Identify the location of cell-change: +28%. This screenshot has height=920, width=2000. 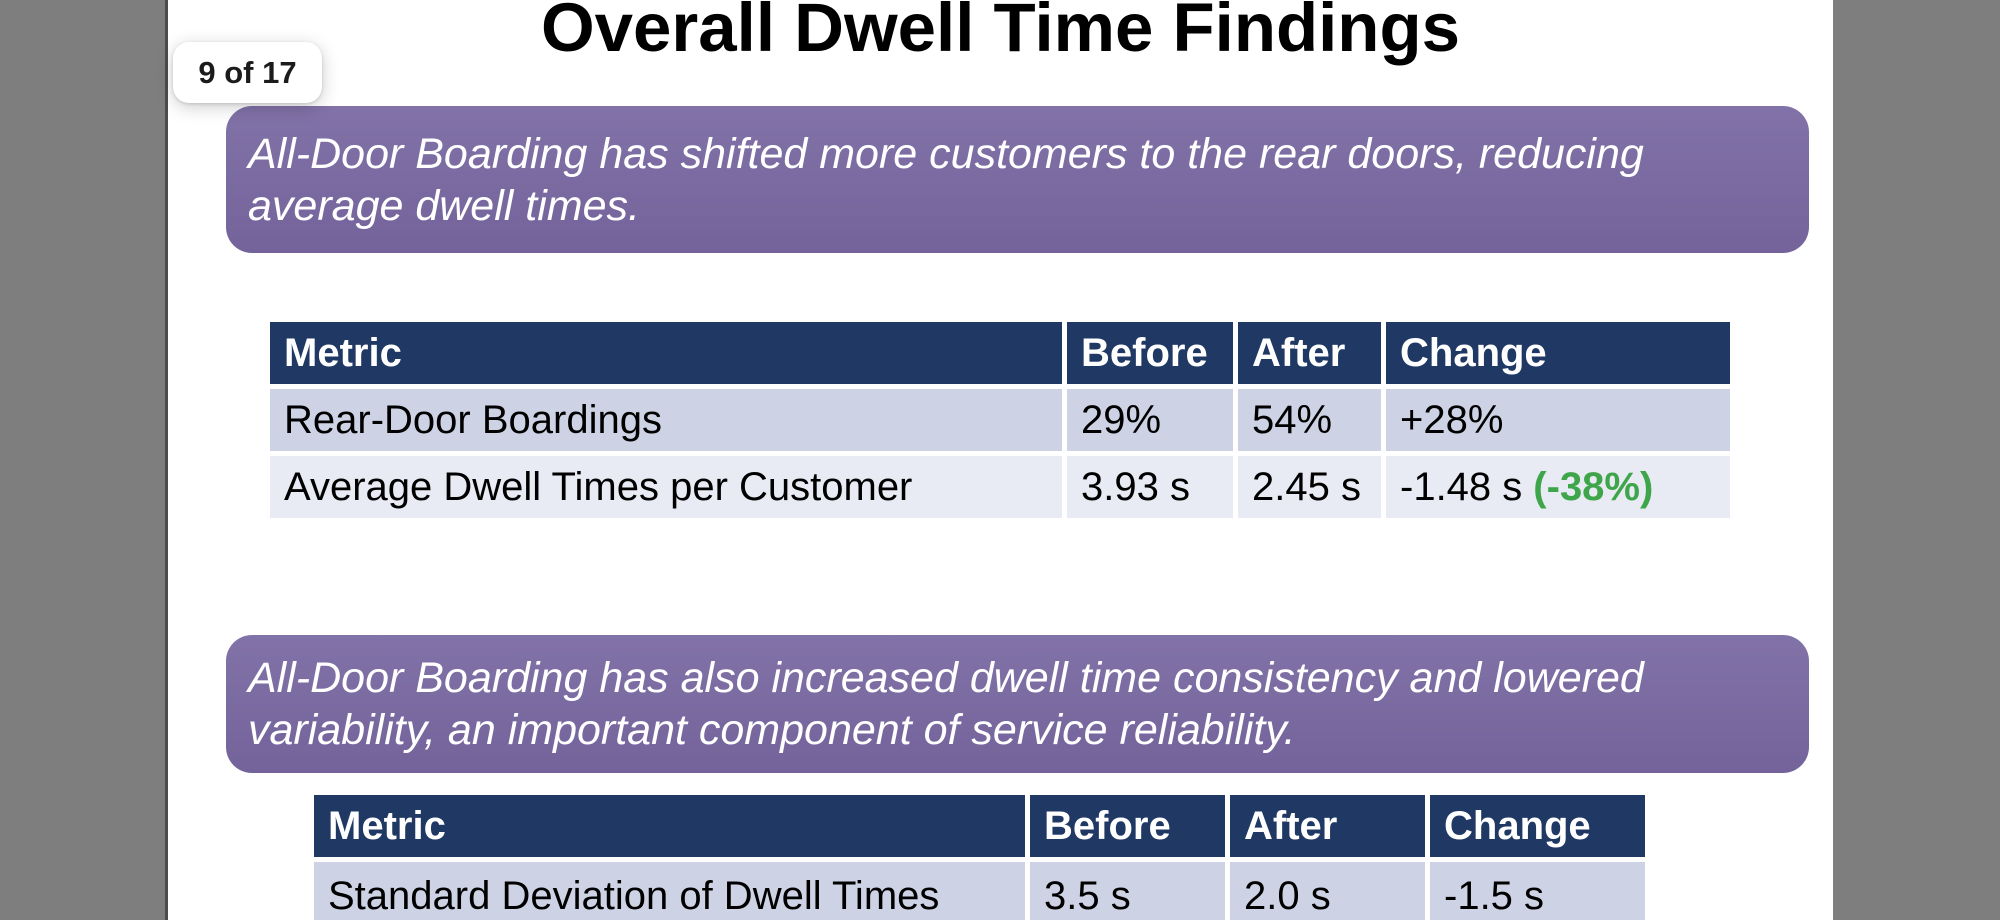
(1558, 420).